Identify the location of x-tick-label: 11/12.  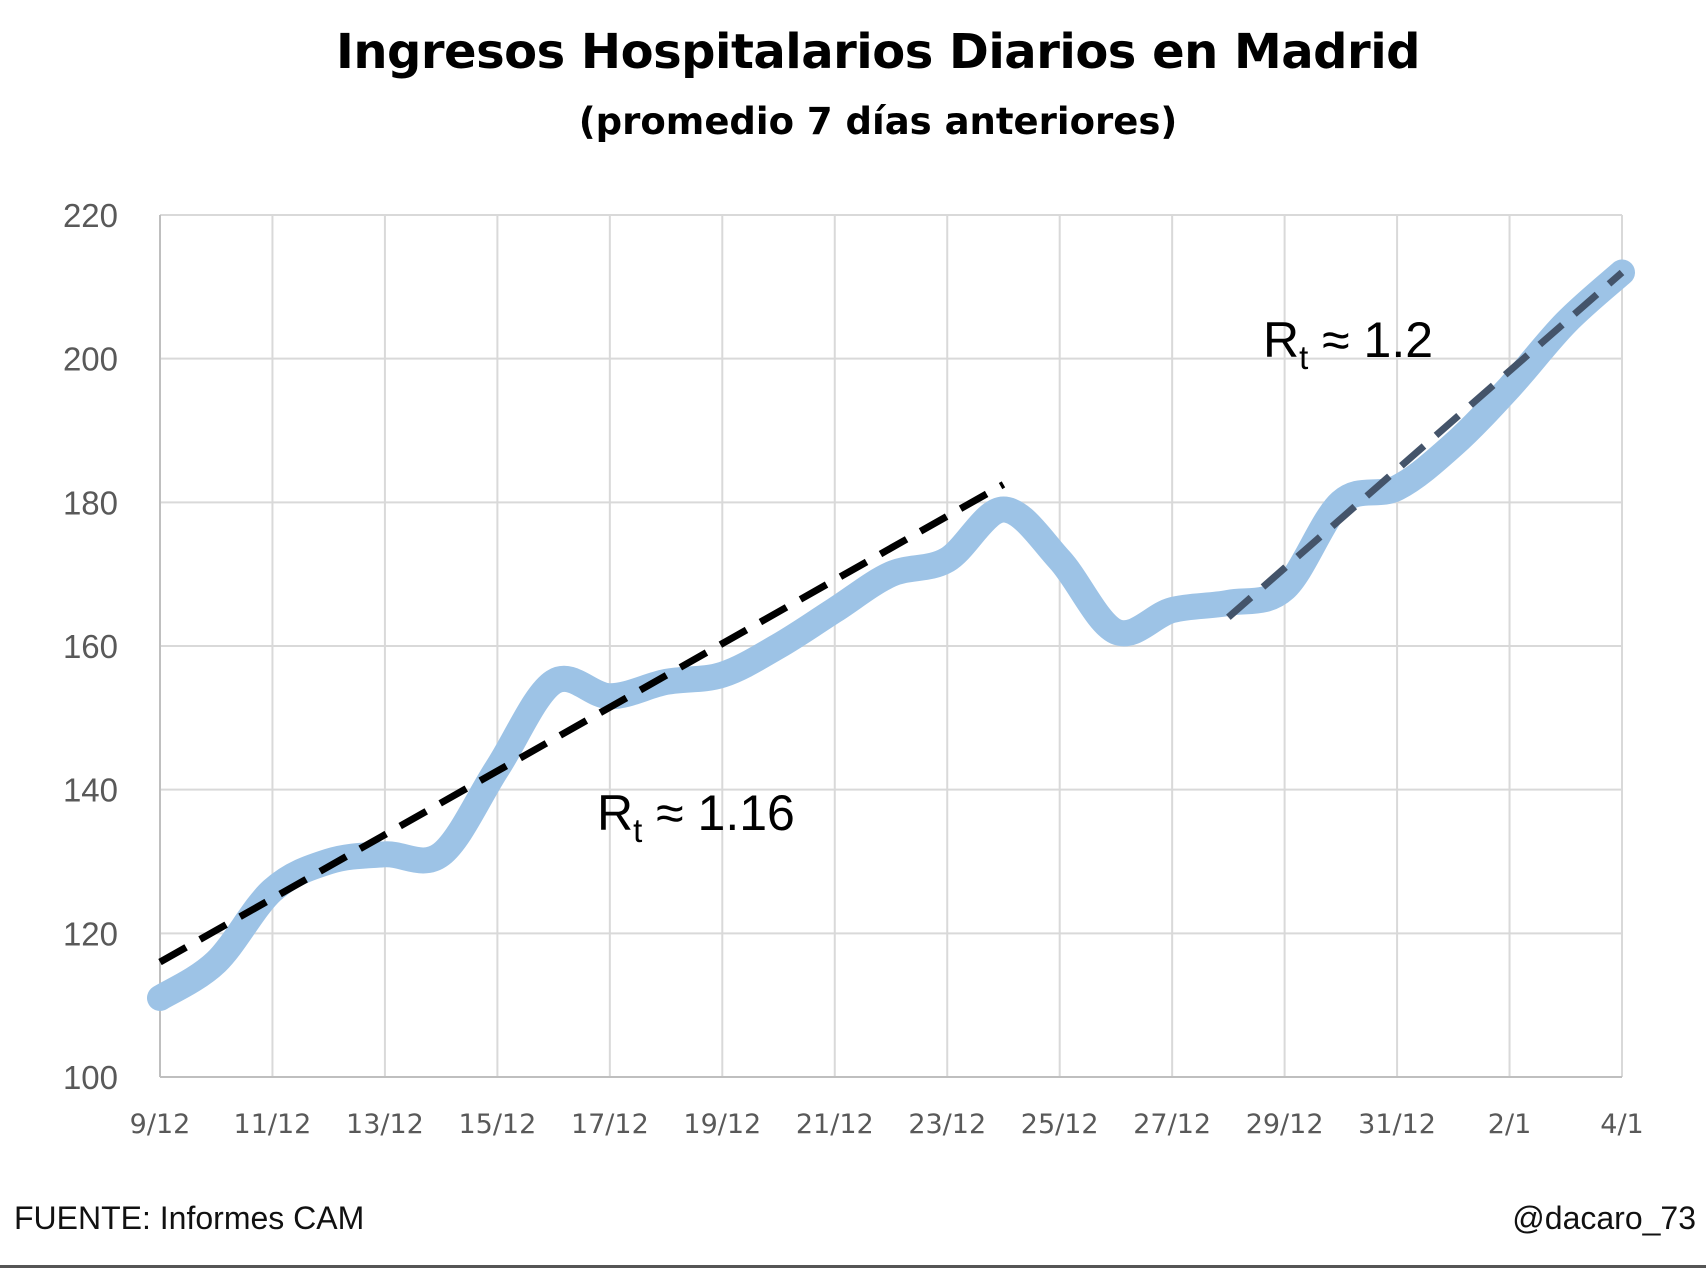
(273, 1124).